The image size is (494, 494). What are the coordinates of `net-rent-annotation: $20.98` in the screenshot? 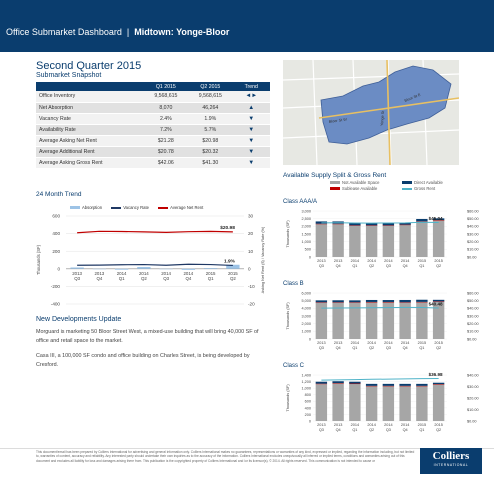 It's located at (227, 228).